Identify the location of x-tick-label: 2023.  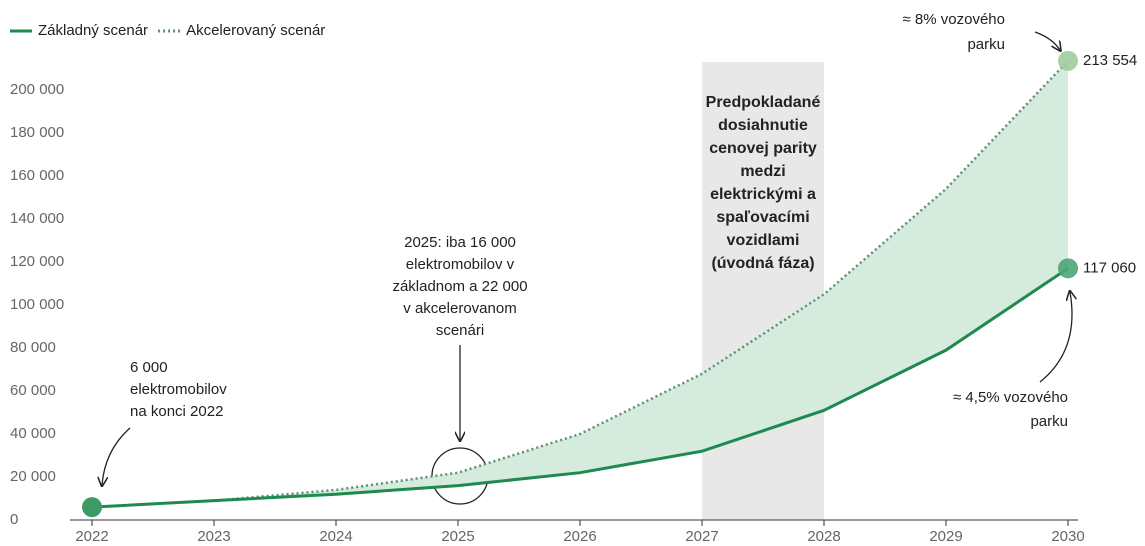
(213, 536).